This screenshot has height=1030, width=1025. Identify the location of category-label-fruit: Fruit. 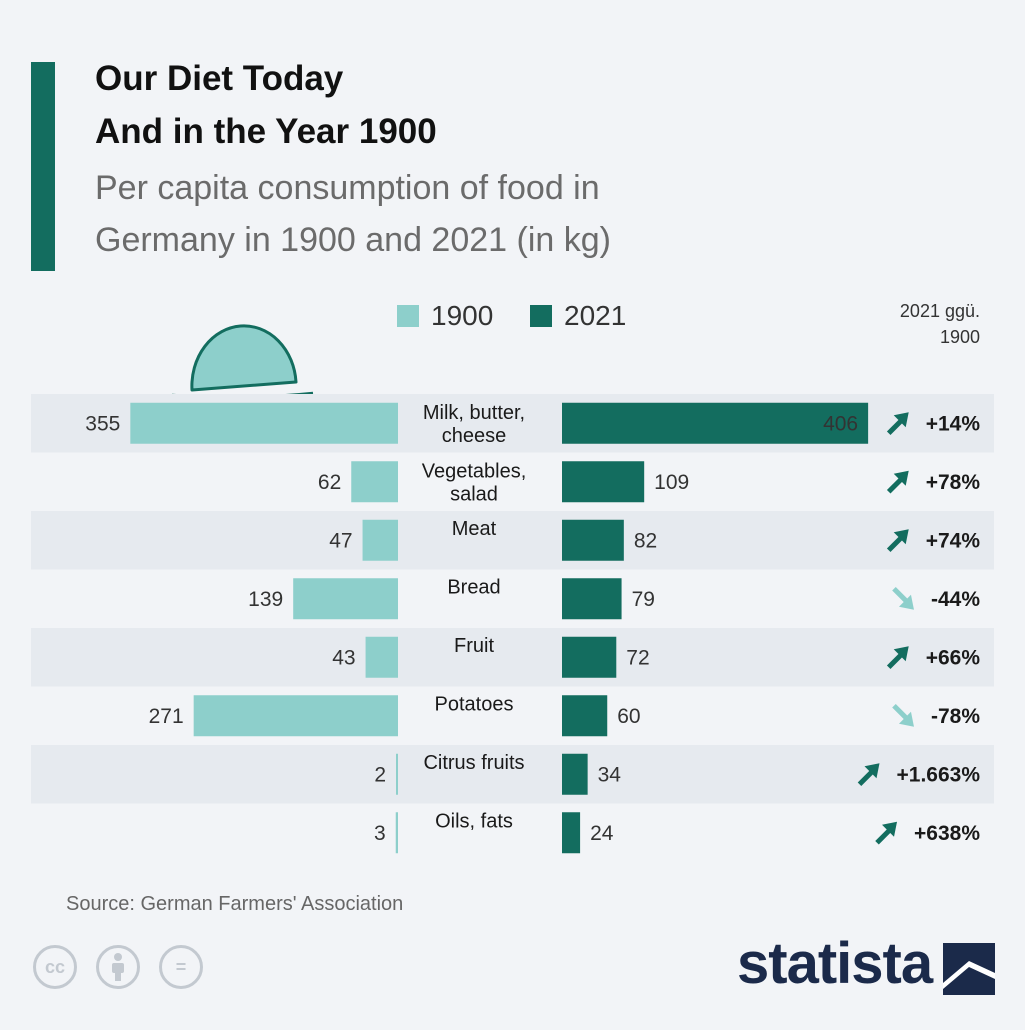
(474, 646).